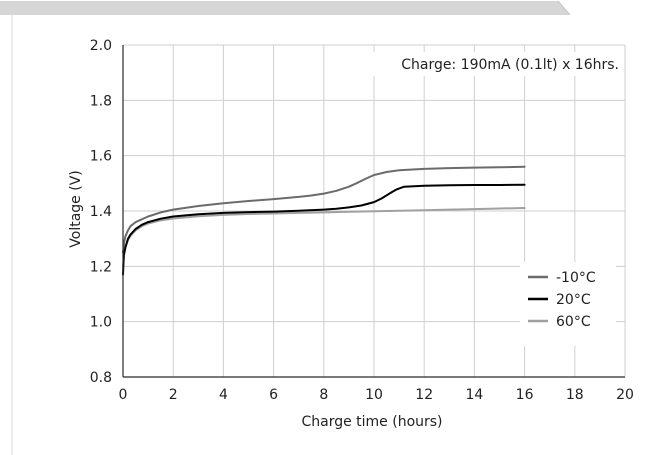 This screenshot has width=662, height=455. What do you see at coordinates (510, 65) in the screenshot?
I see `charge-annotation: Charge: 190mA (0.1lt) x 16hrs.` at bounding box center [510, 65].